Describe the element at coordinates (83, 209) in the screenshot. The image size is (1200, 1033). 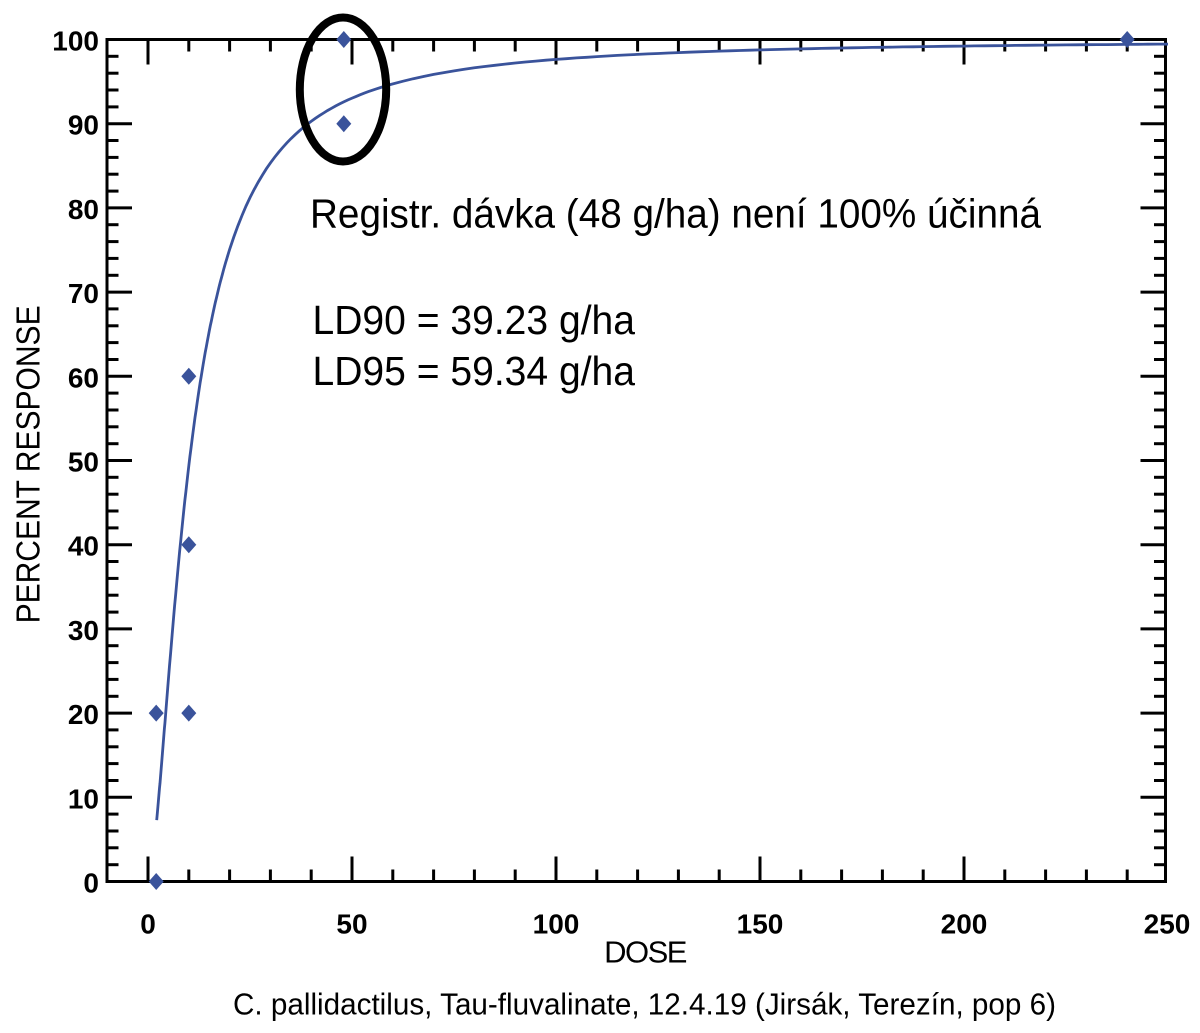
I see `svg-text: 80` at that location.